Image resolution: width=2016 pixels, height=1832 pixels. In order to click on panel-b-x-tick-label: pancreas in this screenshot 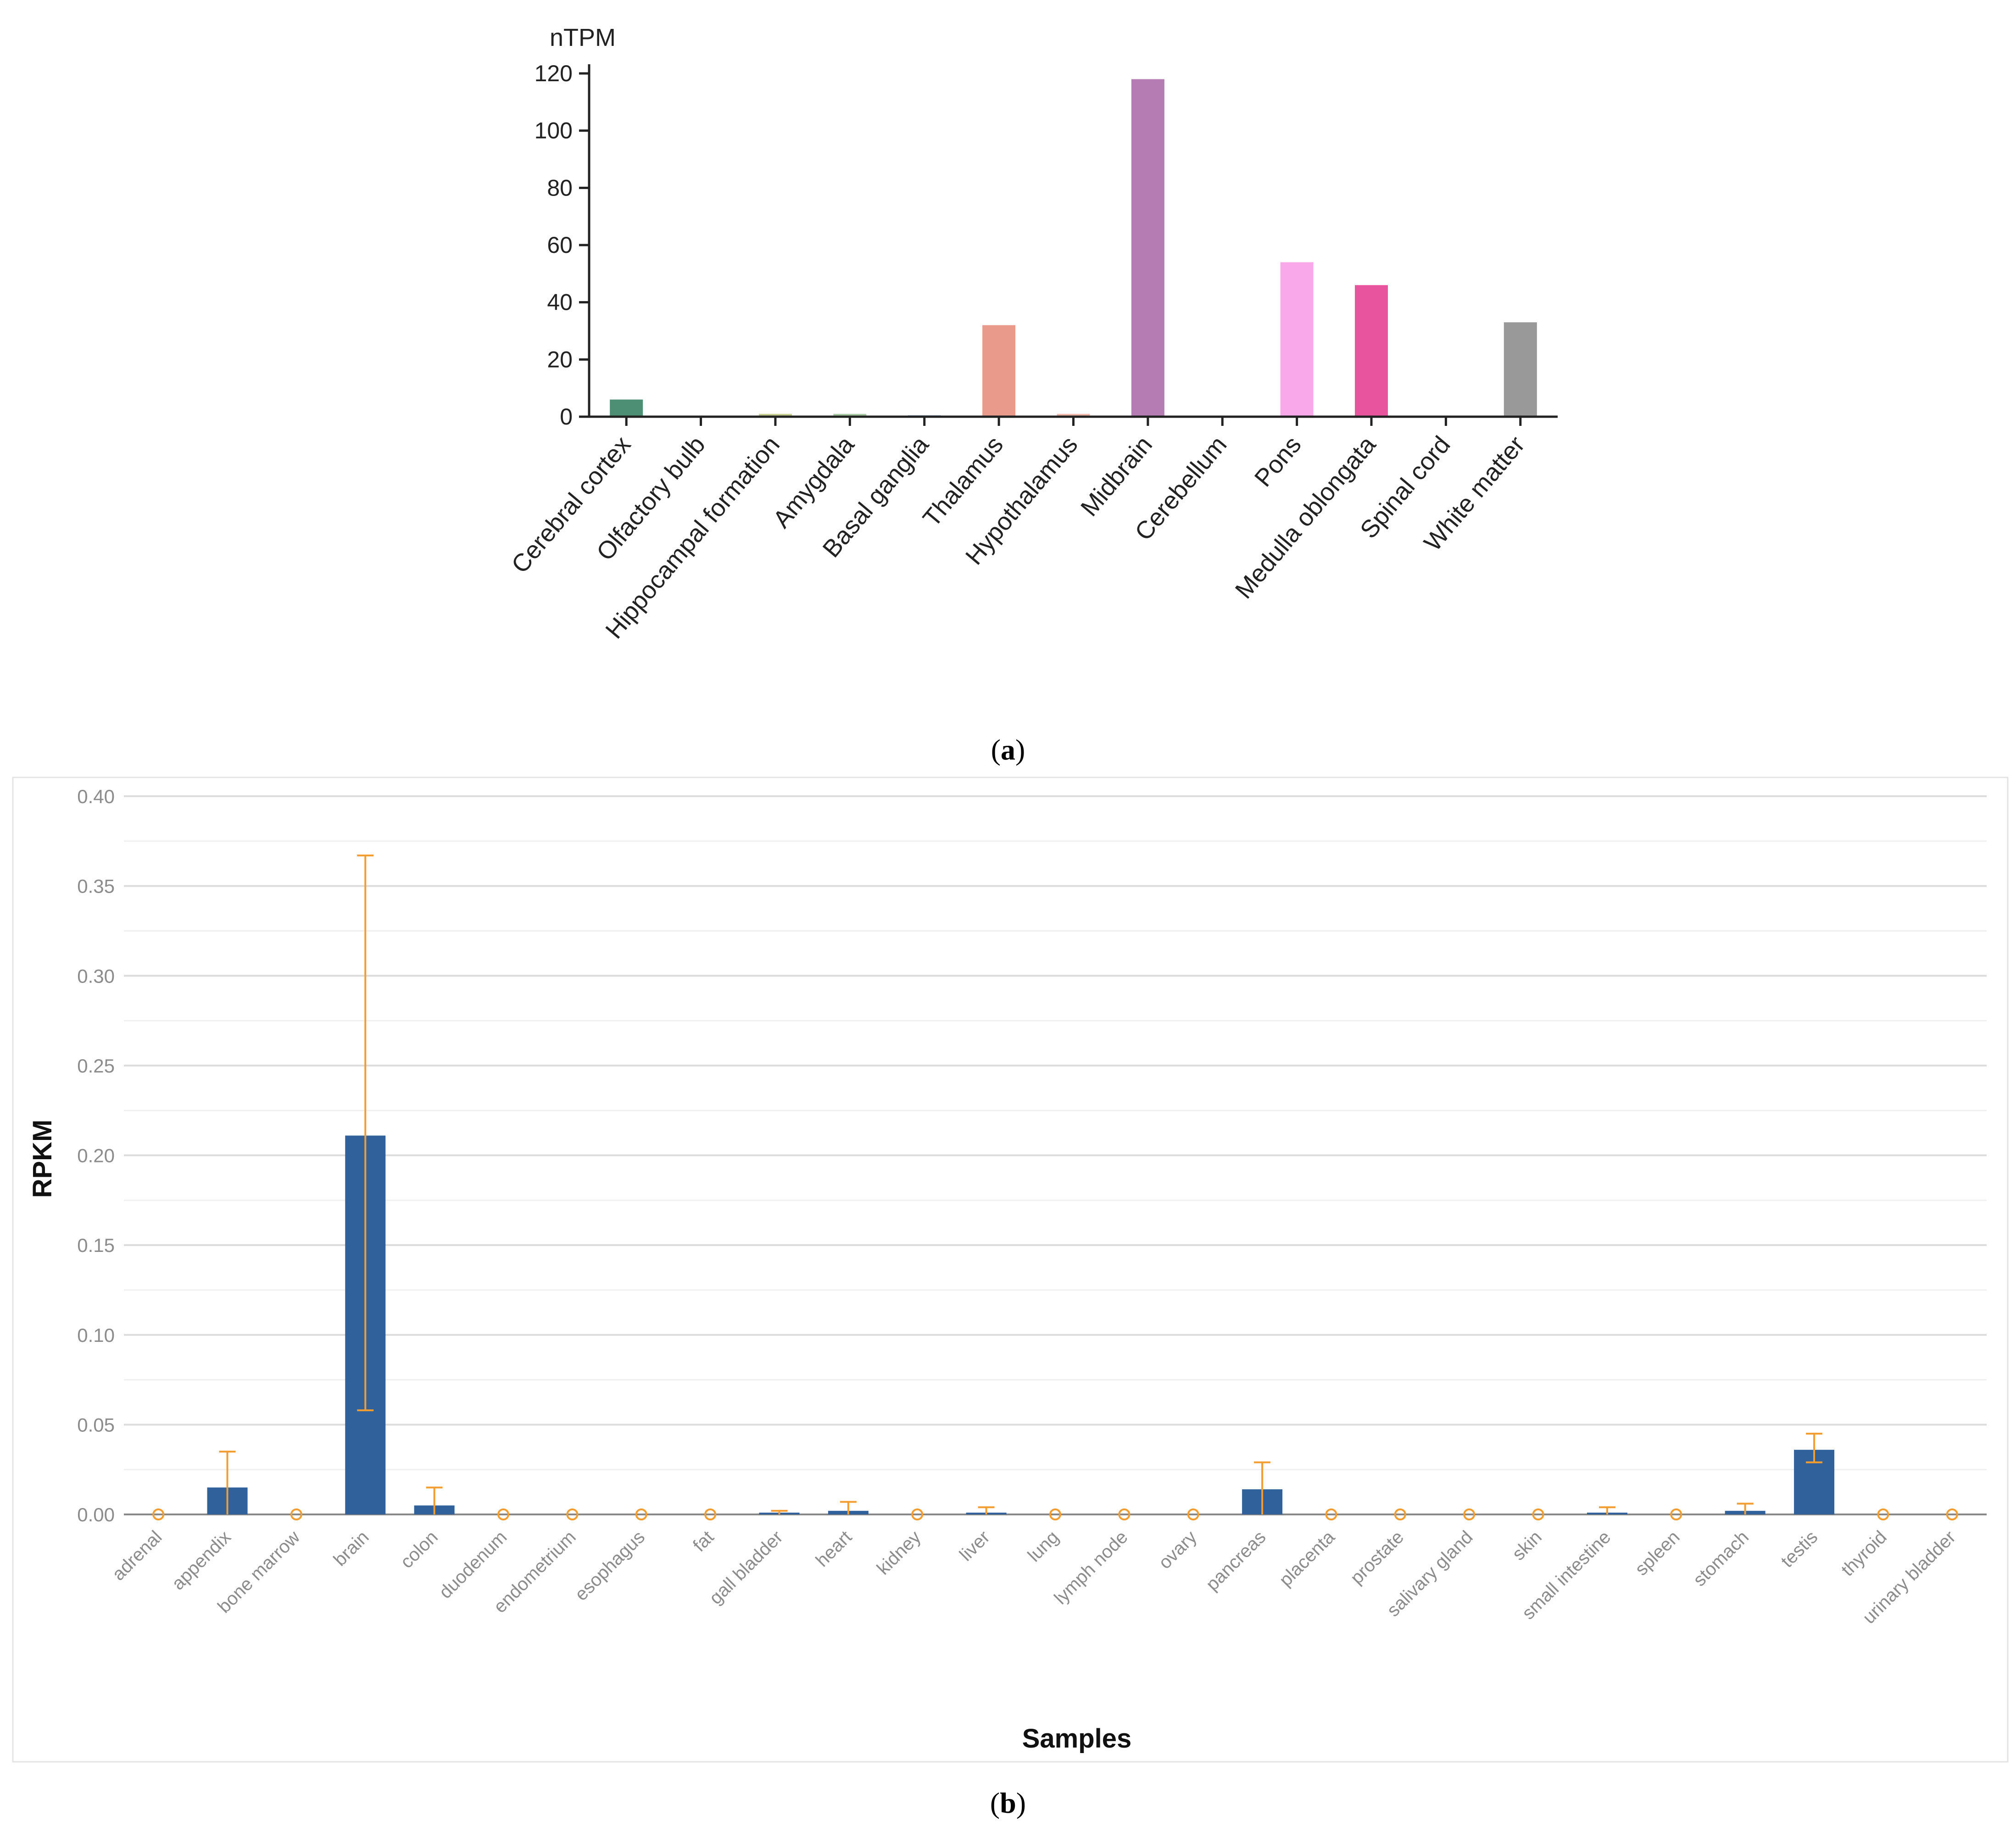, I will do `click(1236, 1560)`.